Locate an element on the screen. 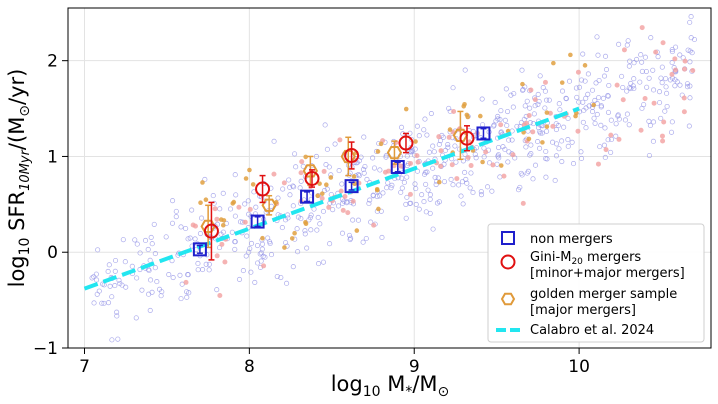 The height and width of the screenshot is (404, 718). y-axis-ticks: −1 0 1 2 is located at coordinates (50, 205).